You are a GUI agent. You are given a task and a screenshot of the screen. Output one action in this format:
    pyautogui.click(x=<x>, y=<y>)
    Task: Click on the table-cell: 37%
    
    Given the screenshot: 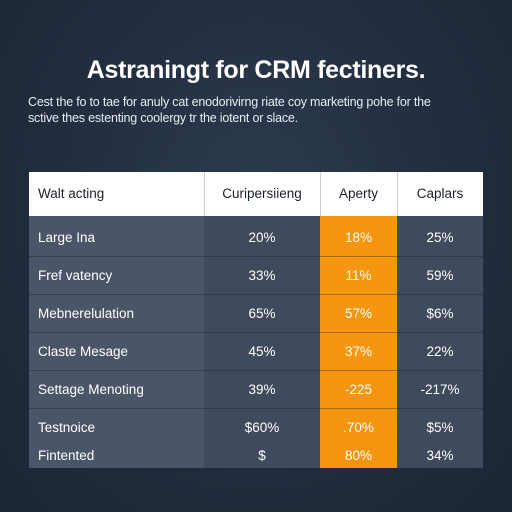 What is the action you would take?
    pyautogui.click(x=358, y=351)
    